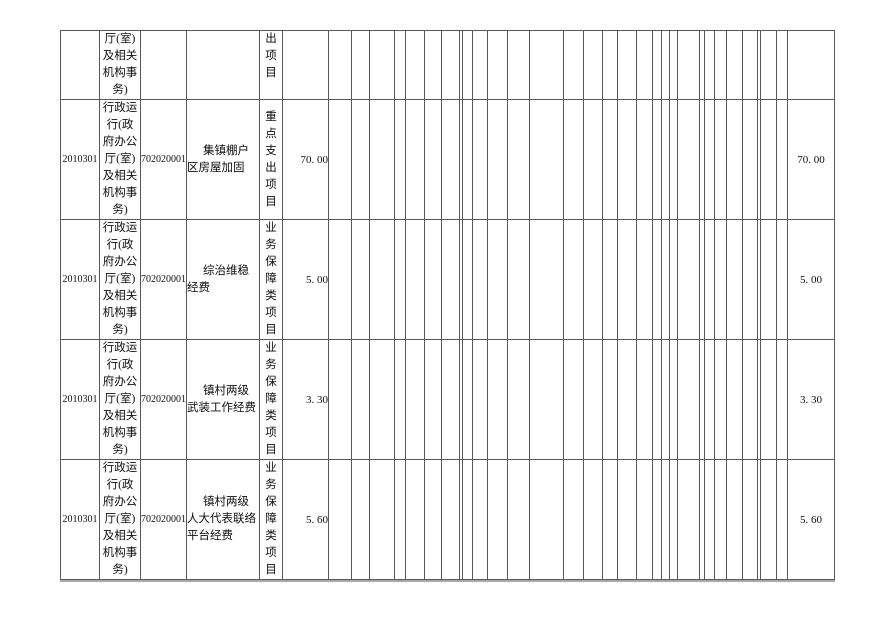 This screenshot has height=632, width=895. What do you see at coordinates (811, 519) in the screenshot?
I see `total-amount-cell: 5. 60` at bounding box center [811, 519].